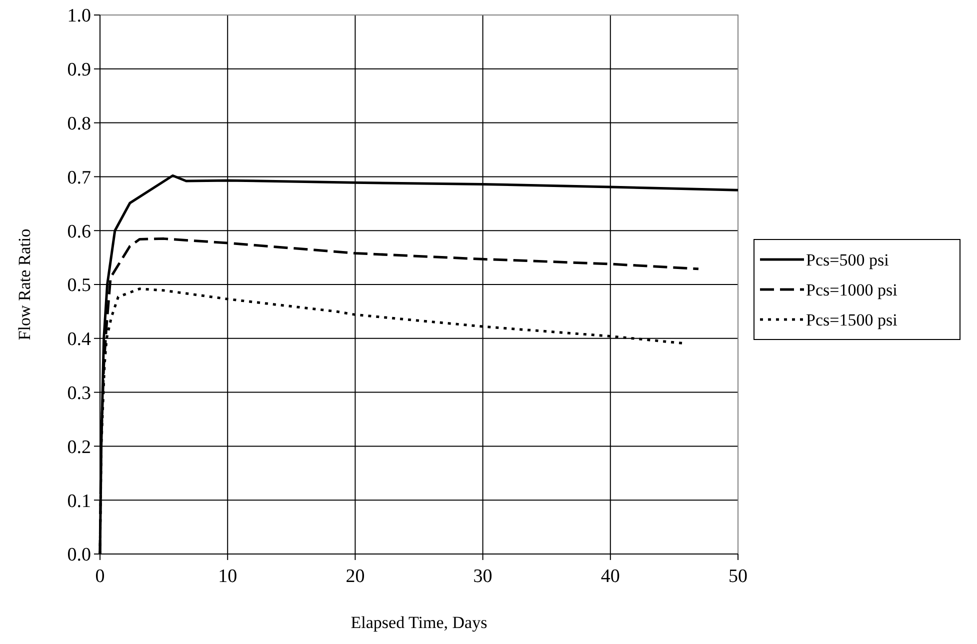  Describe the element at coordinates (24, 284) in the screenshot. I see `y-axis-title: Flow Rate Ratio` at that location.